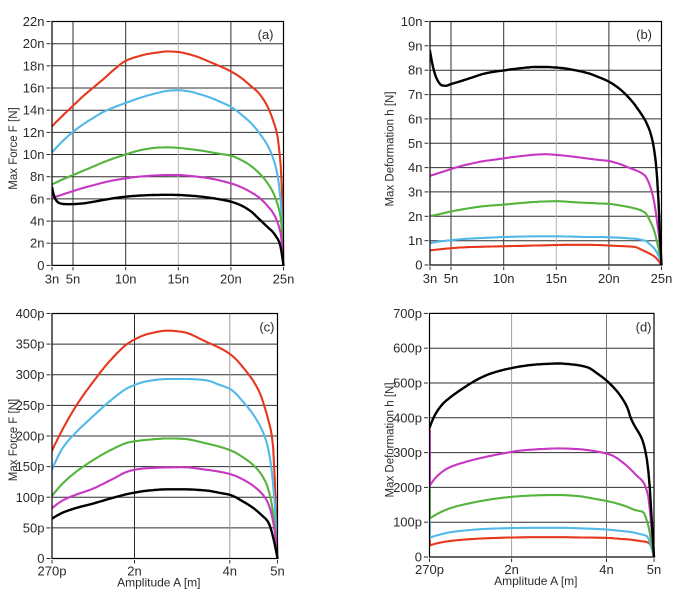  Describe the element at coordinates (415, 45) in the screenshot. I see `svg-text: 9n` at that location.